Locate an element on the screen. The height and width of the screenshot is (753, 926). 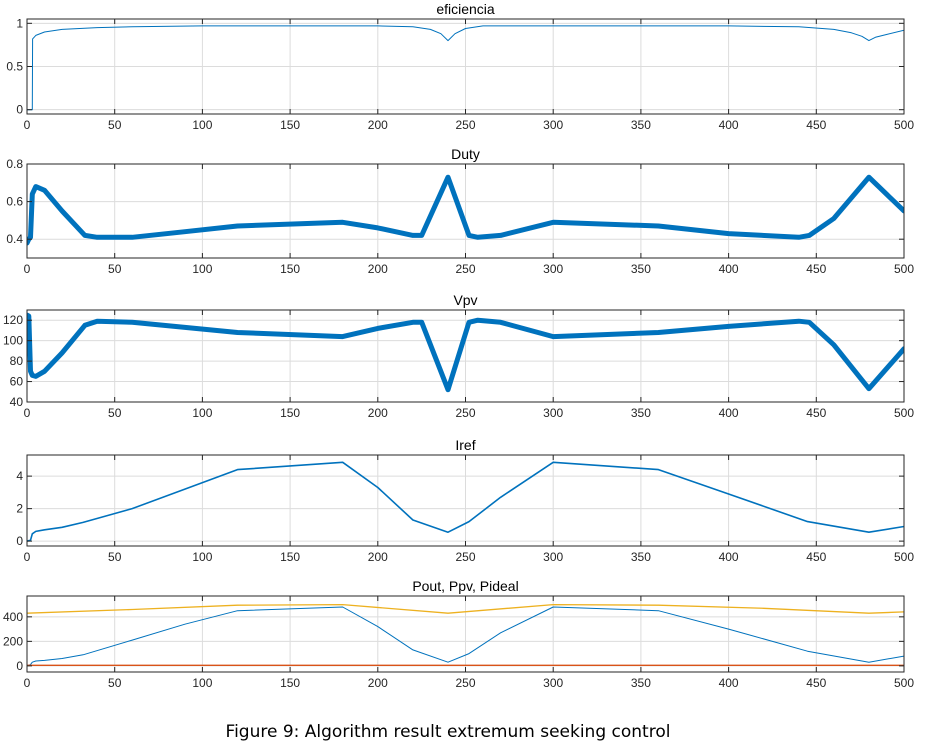
y-tick-label: 120 is located at coordinates (13, 320).